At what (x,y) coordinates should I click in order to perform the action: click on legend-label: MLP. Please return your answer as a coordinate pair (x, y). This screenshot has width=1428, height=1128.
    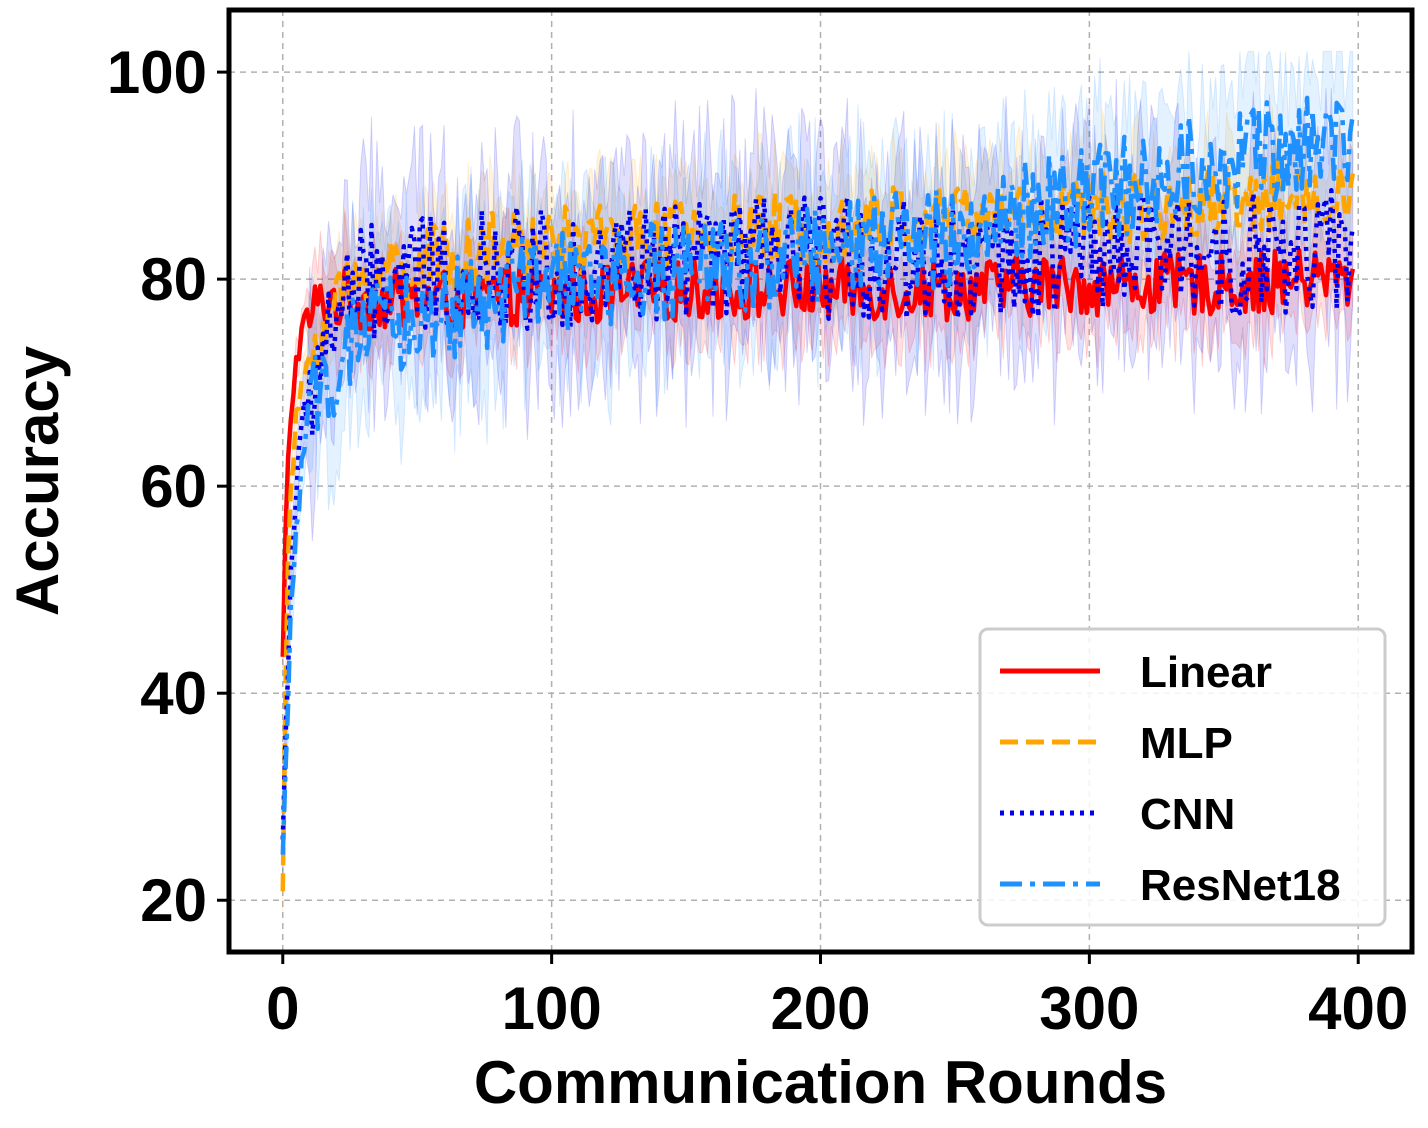
    Looking at the image, I should click on (1186, 743).